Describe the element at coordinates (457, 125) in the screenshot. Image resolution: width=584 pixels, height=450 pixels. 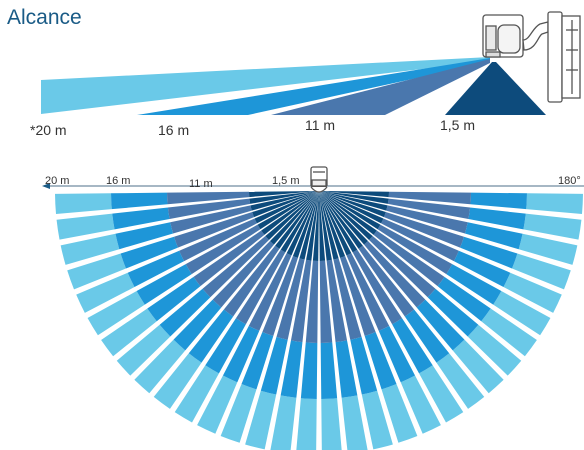
I see `side-label-1-5m: 1,5 m` at that location.